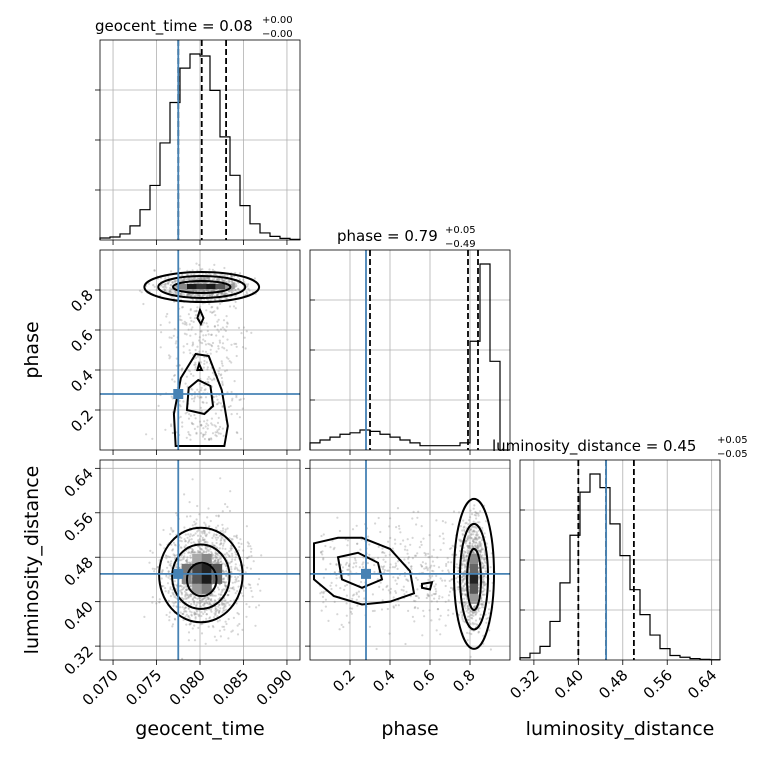 The width and height of the screenshot is (760, 760). I want to click on xtick-label: 0.070, so click(100, 687).